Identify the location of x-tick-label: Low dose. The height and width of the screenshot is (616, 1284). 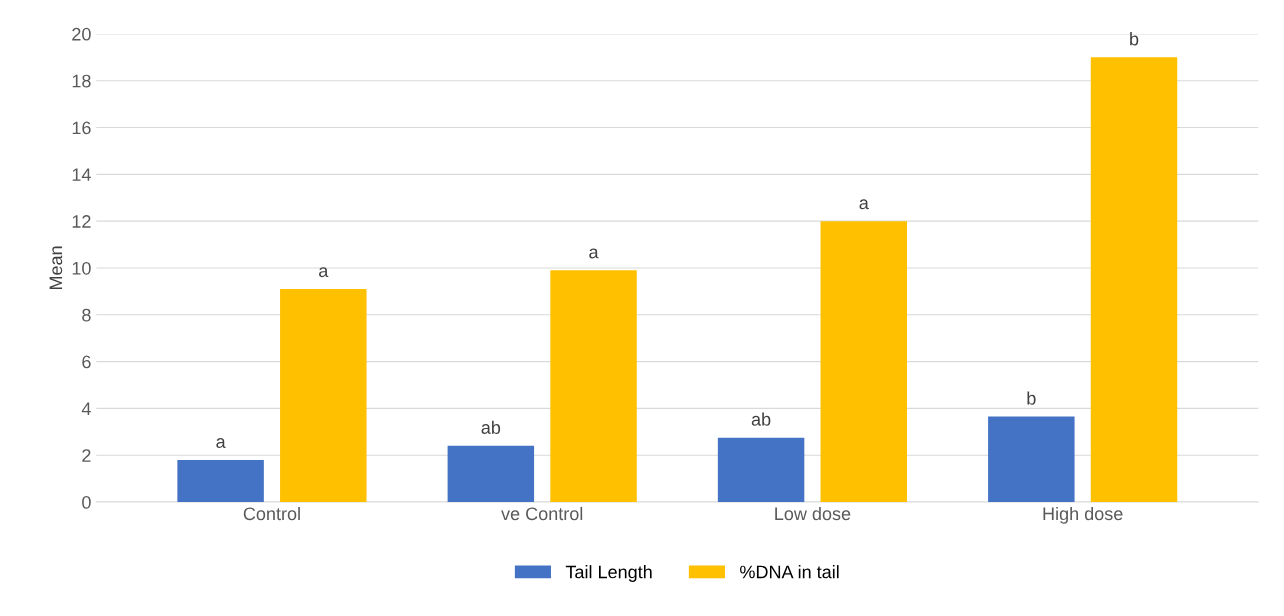
(813, 513).